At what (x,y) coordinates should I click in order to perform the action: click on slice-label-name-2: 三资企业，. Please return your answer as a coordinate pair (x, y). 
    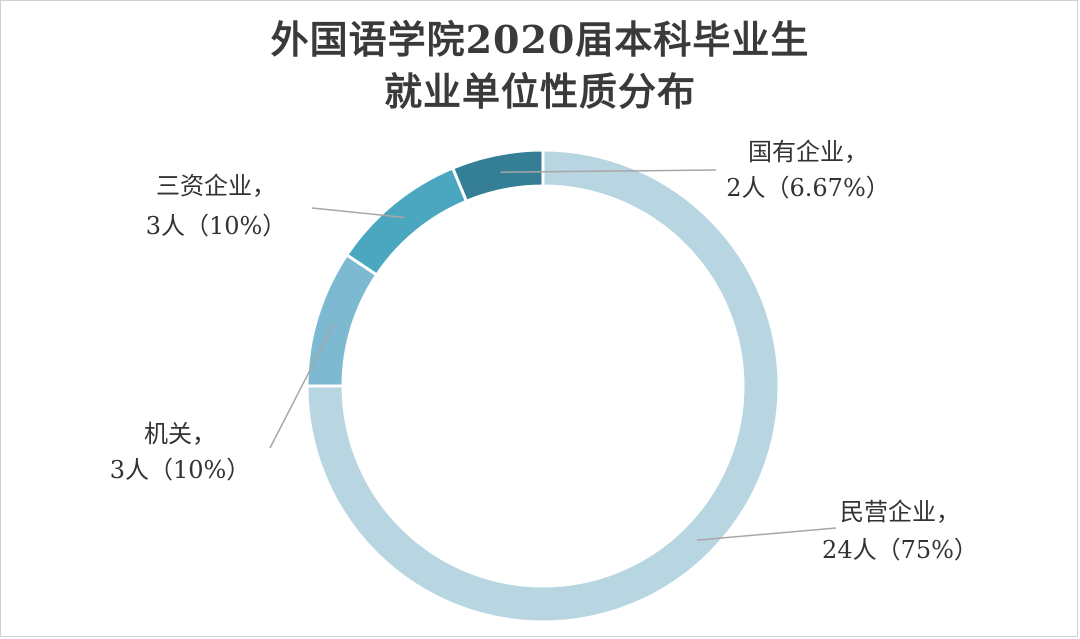
    Looking at the image, I should click on (216, 186).